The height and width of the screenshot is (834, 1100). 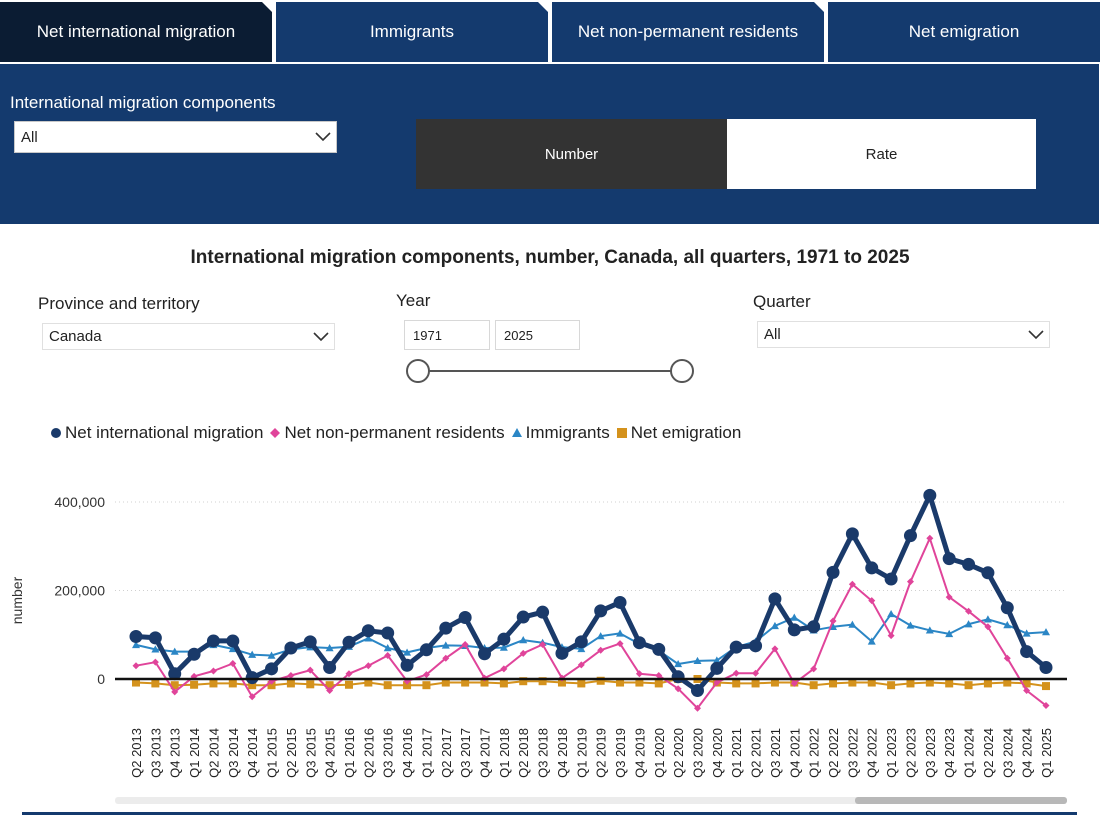 What do you see at coordinates (560, 433) in the screenshot?
I see `legend-immigrants: Immigrants` at bounding box center [560, 433].